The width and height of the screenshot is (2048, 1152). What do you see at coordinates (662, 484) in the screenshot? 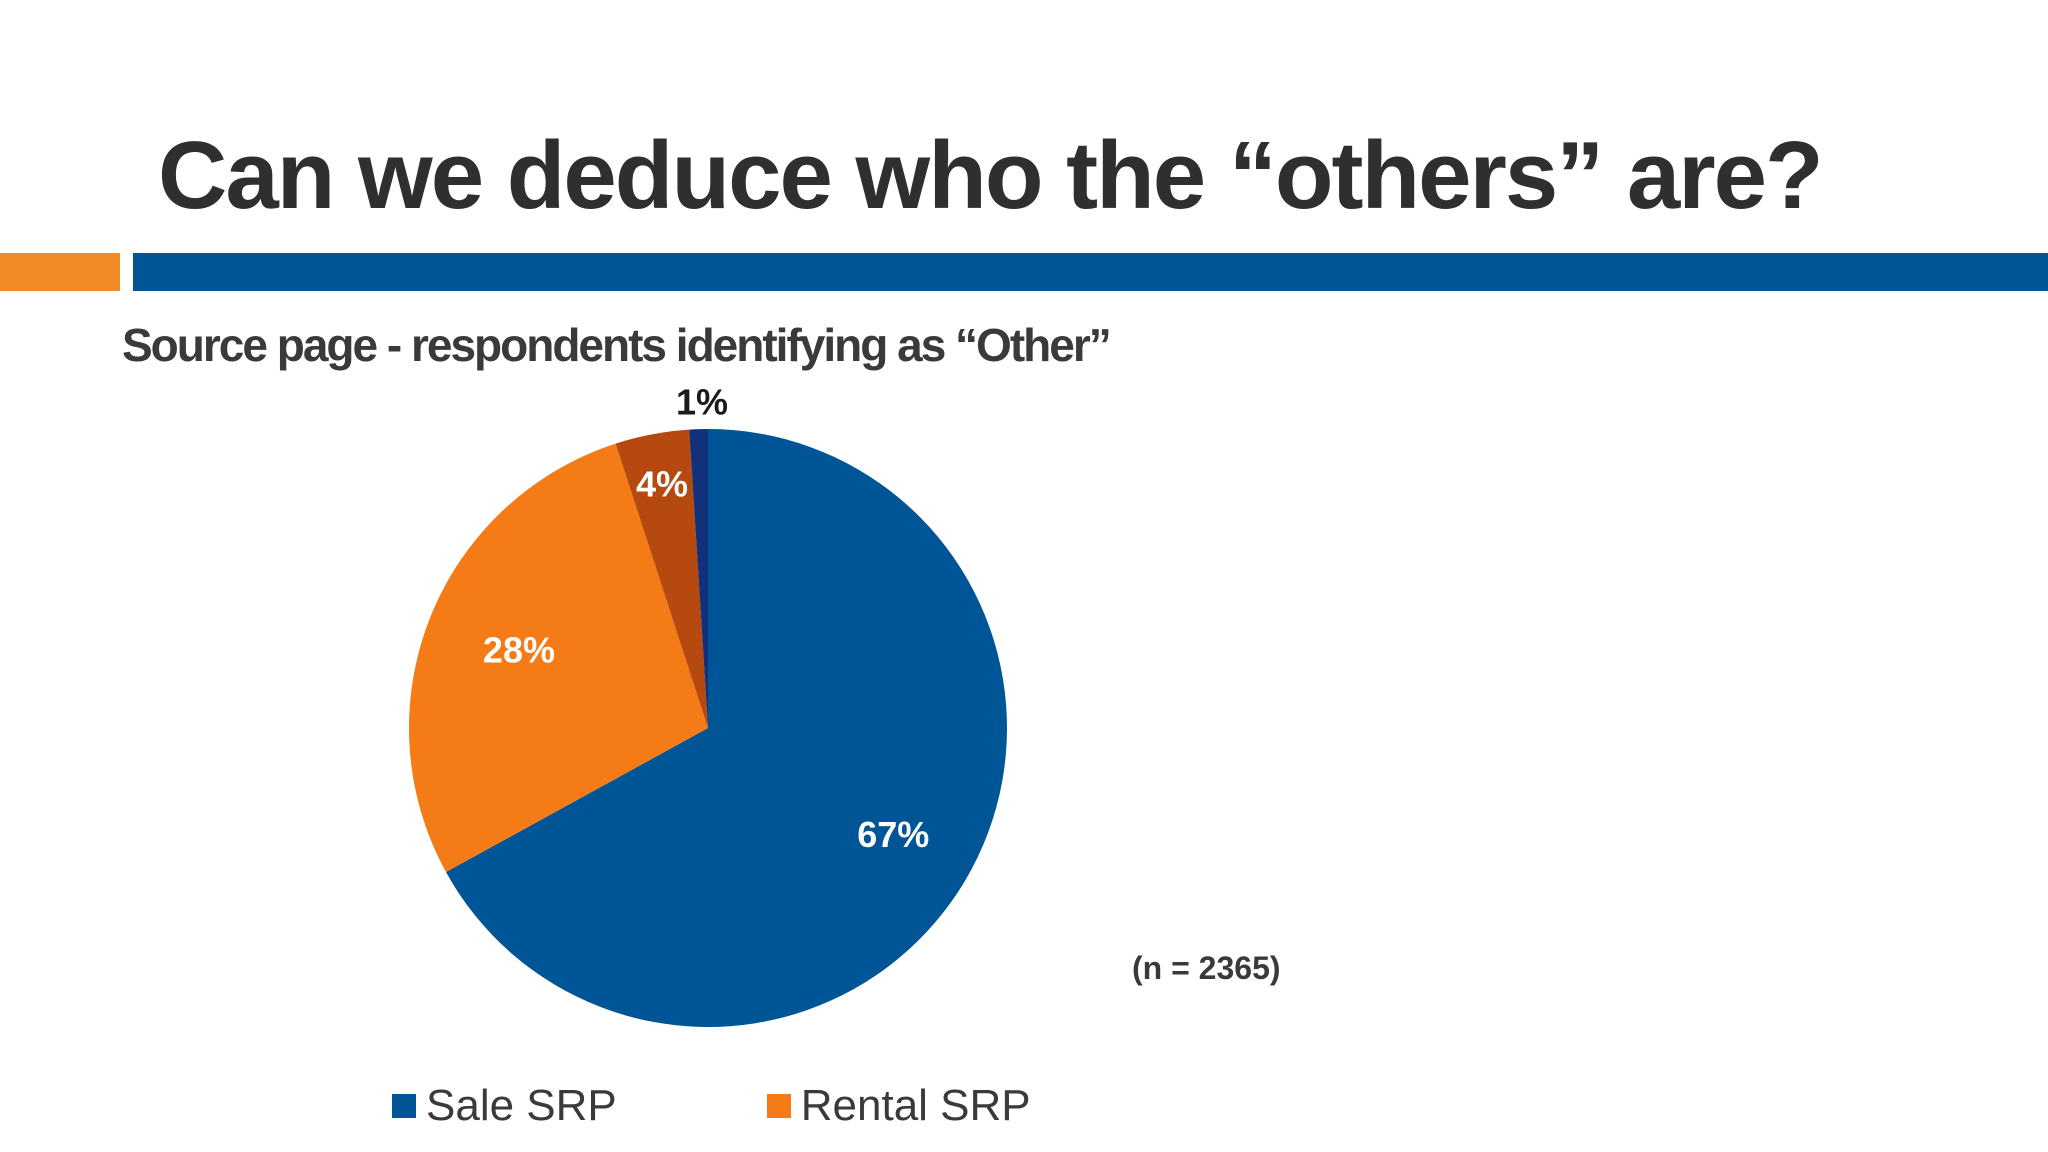
I see `data-label-other-1: 4%` at bounding box center [662, 484].